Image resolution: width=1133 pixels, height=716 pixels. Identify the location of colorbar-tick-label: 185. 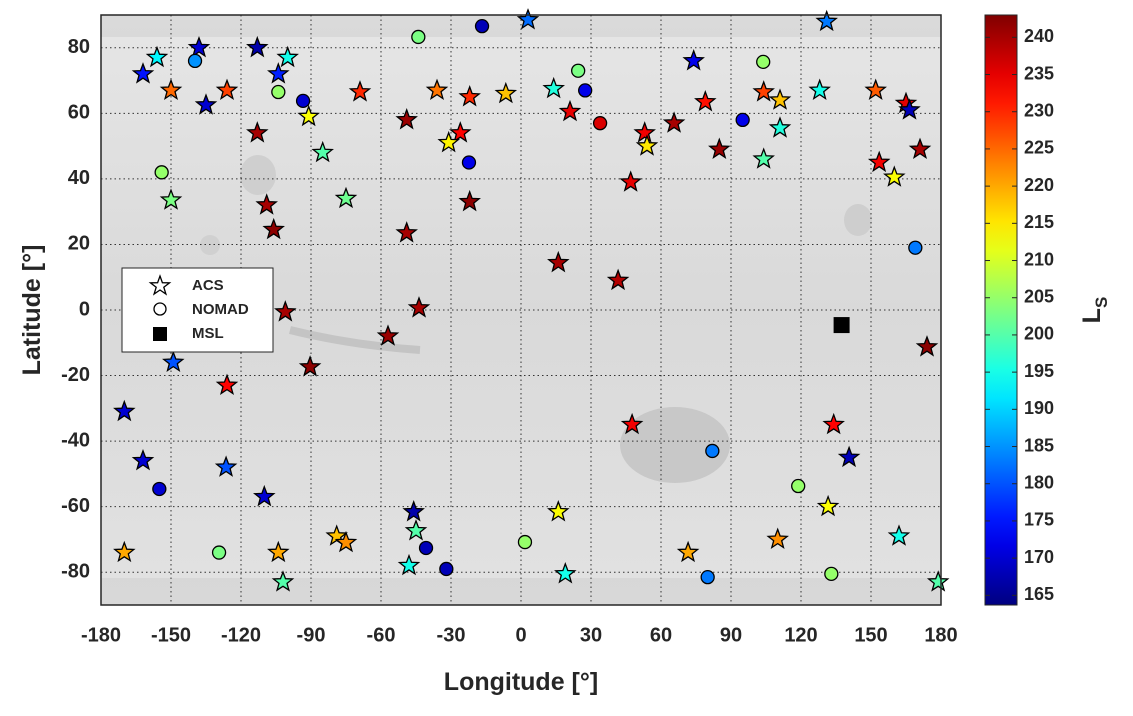
(1039, 445).